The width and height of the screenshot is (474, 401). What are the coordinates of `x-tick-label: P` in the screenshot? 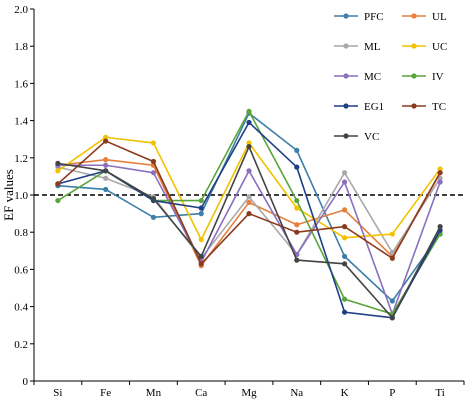 It's located at (392, 393).